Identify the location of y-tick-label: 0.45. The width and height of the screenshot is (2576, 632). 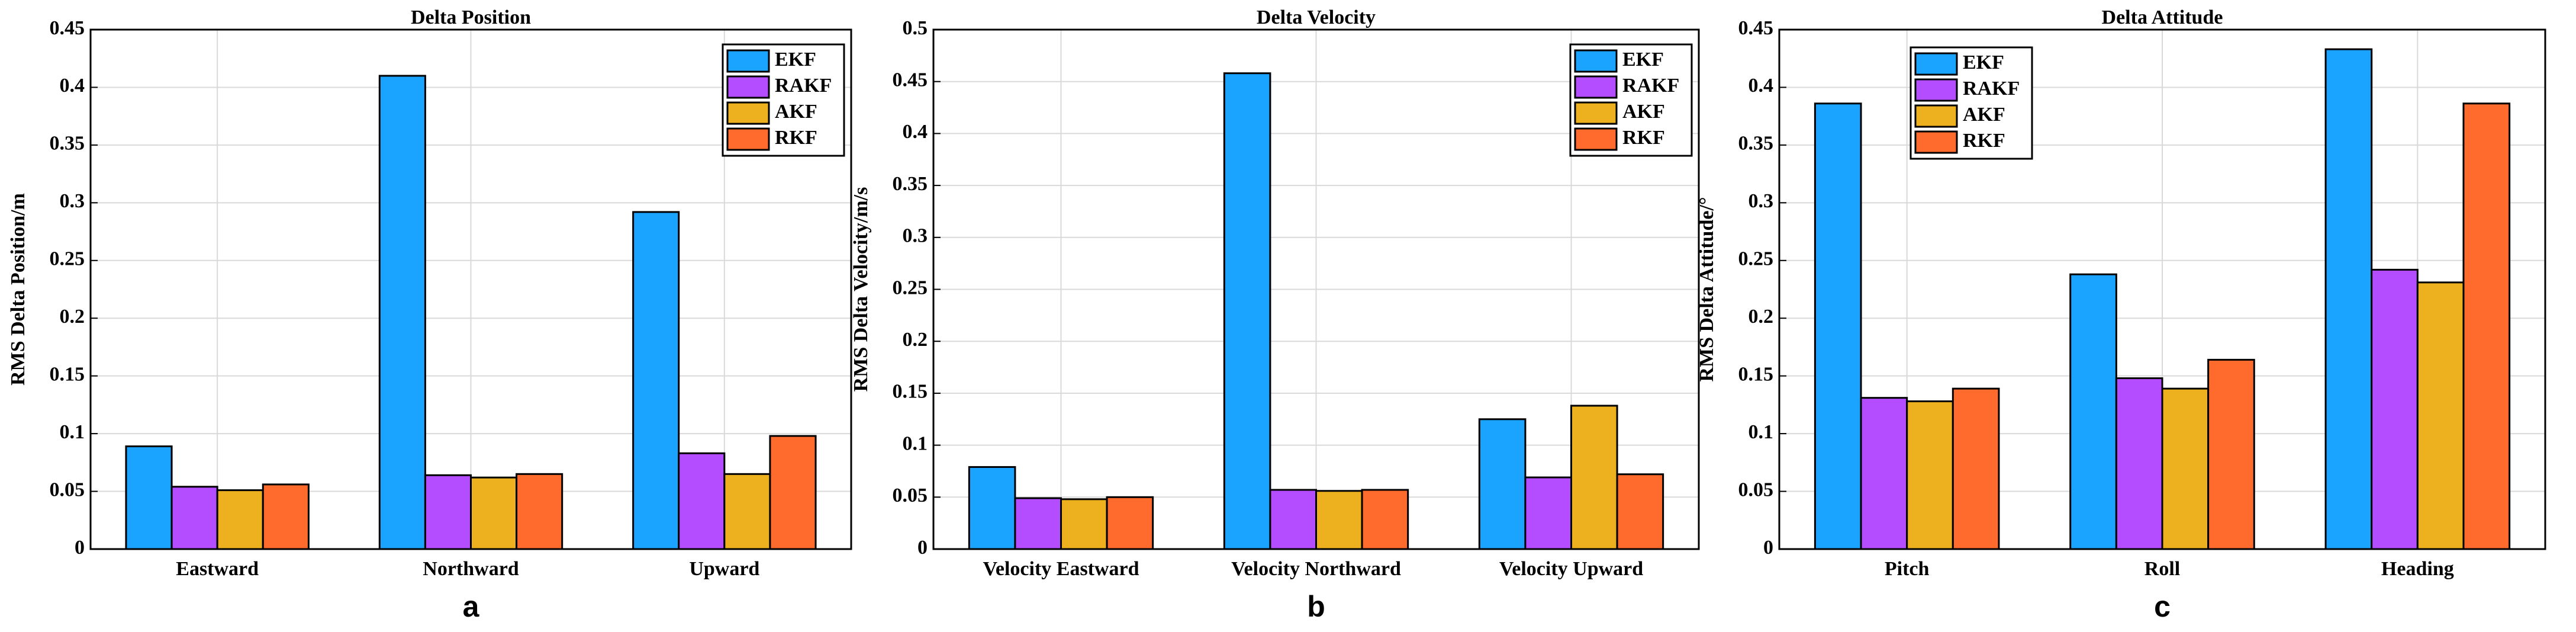
(910, 80).